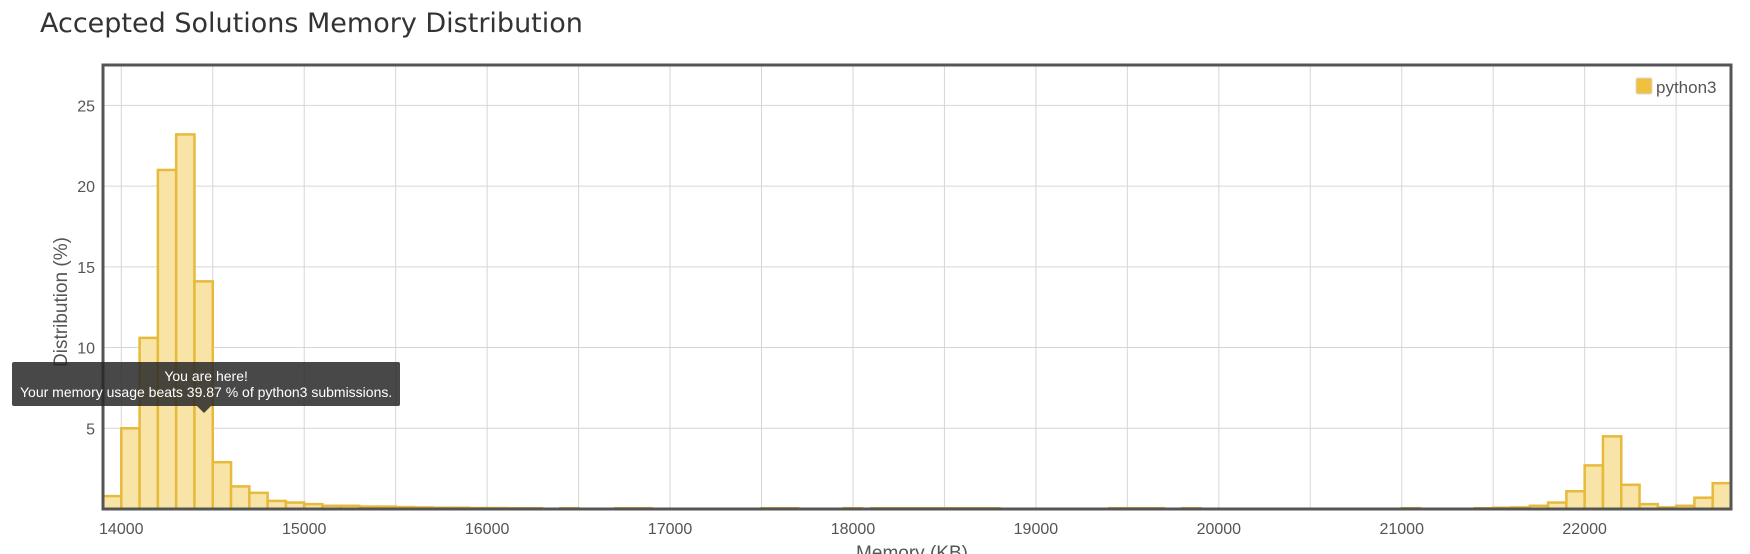  What do you see at coordinates (670, 529) in the screenshot?
I see `x-tick-label: 17000` at bounding box center [670, 529].